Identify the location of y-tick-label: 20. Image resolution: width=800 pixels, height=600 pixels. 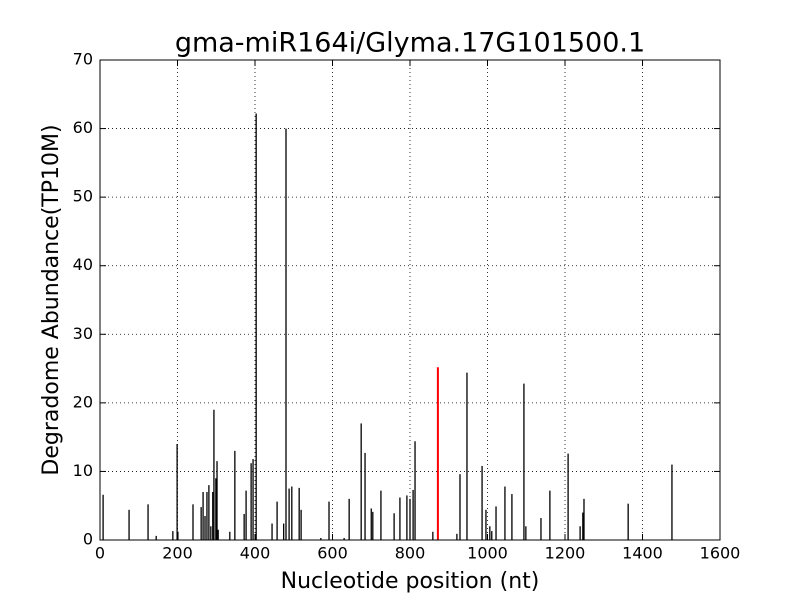
(83, 401).